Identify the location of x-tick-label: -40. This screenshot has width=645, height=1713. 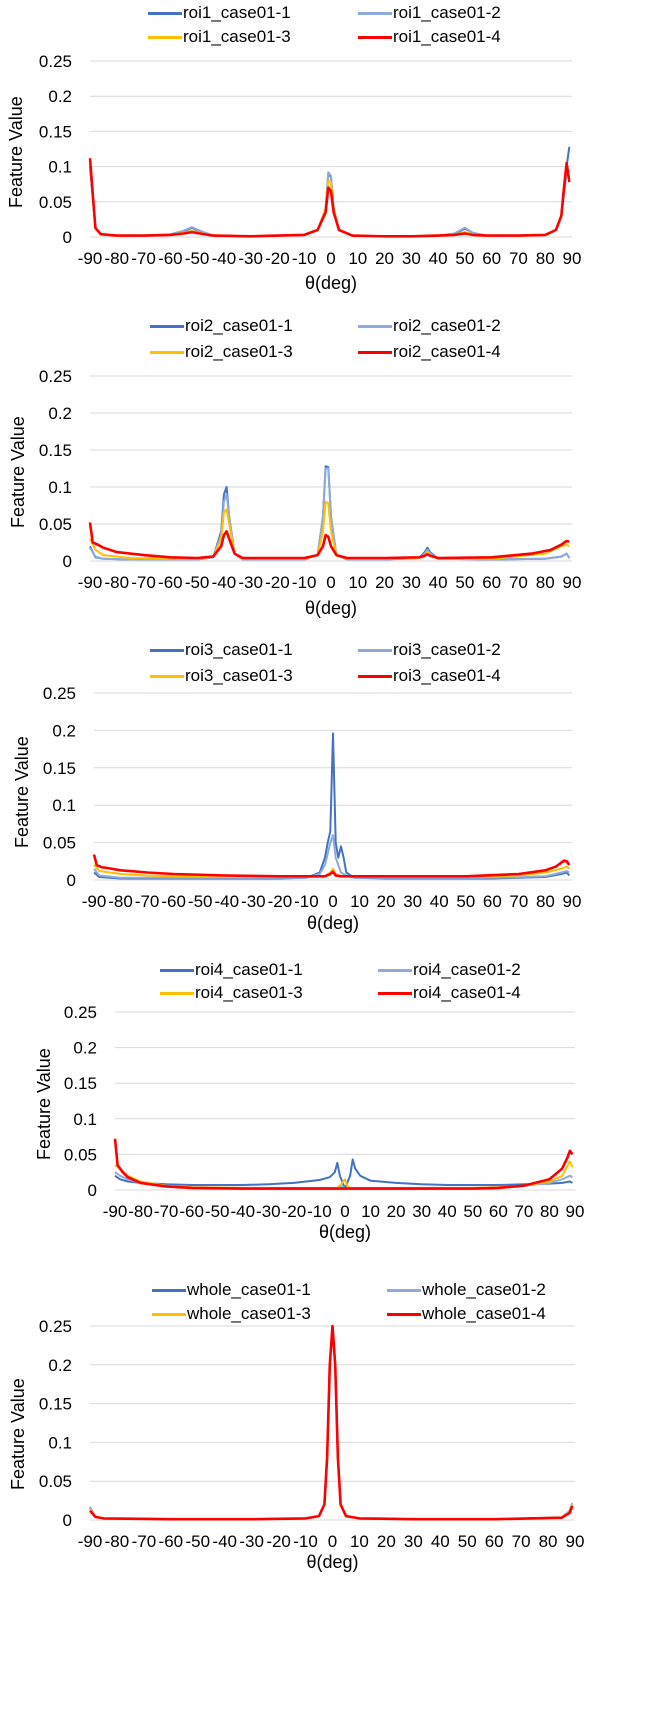
(224, 582).